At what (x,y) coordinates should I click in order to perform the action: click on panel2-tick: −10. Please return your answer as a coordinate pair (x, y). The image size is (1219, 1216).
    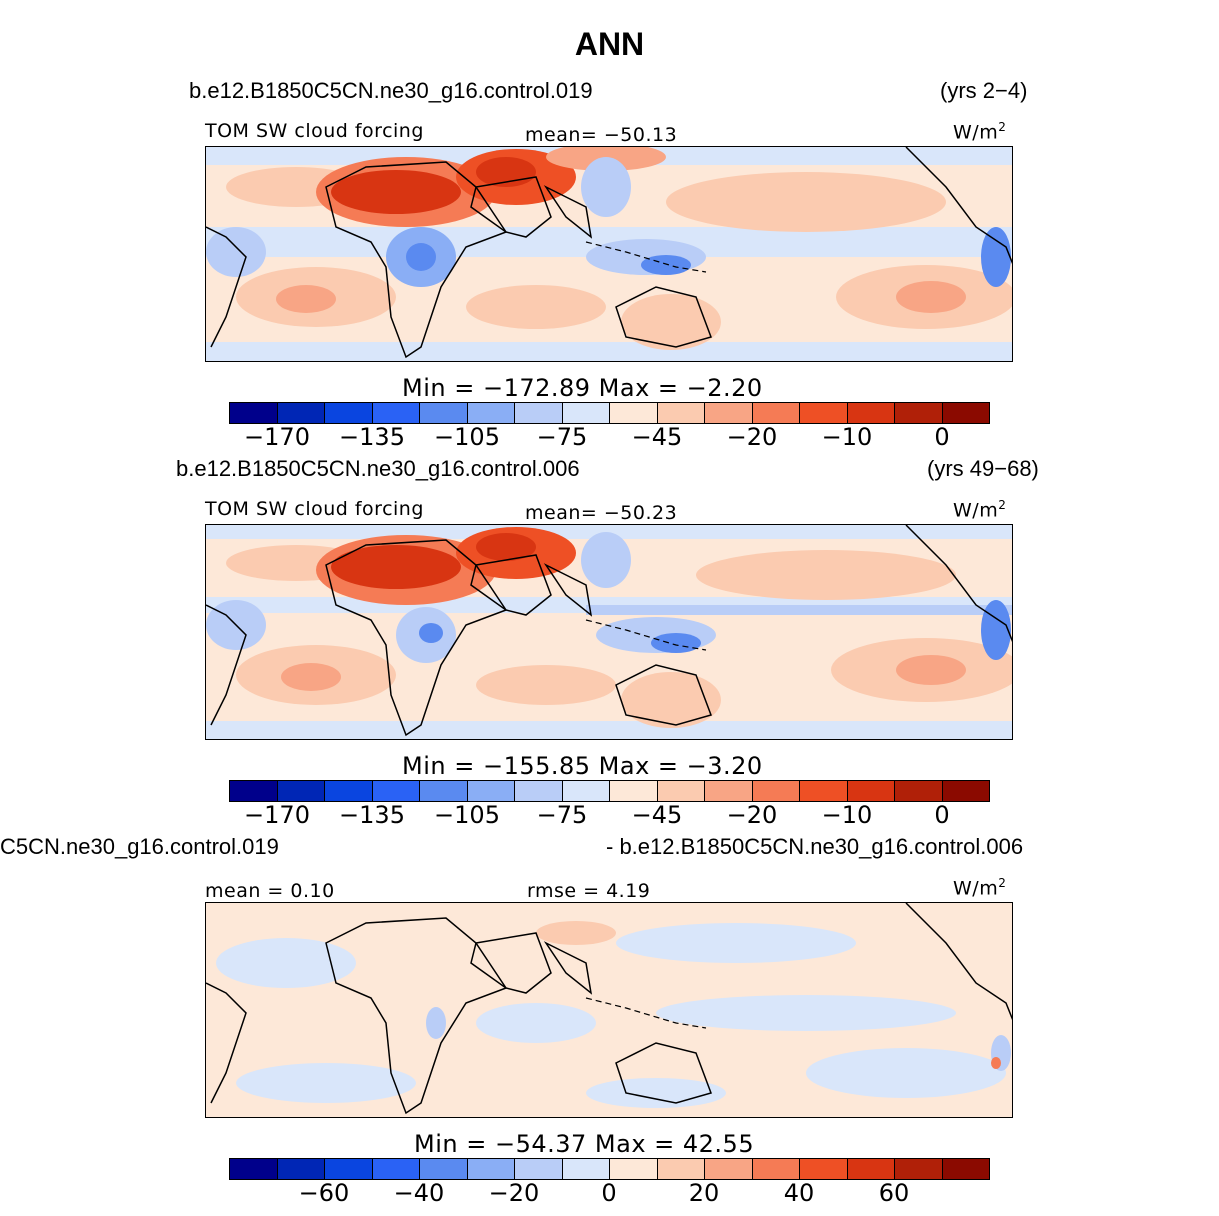
    Looking at the image, I should click on (847, 815).